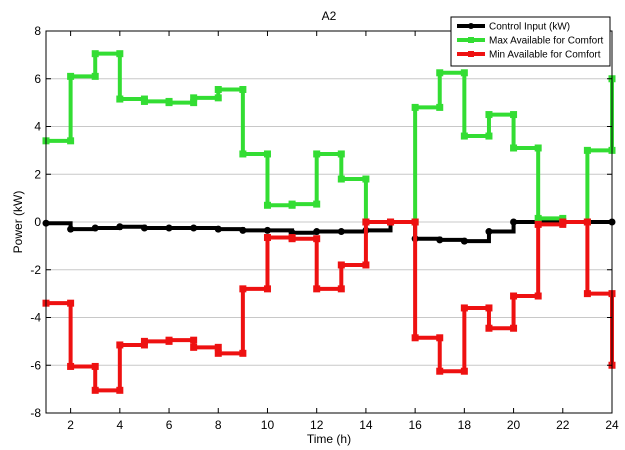  Describe the element at coordinates (329, 439) in the screenshot. I see `x-axis-label: Time (h)` at that location.